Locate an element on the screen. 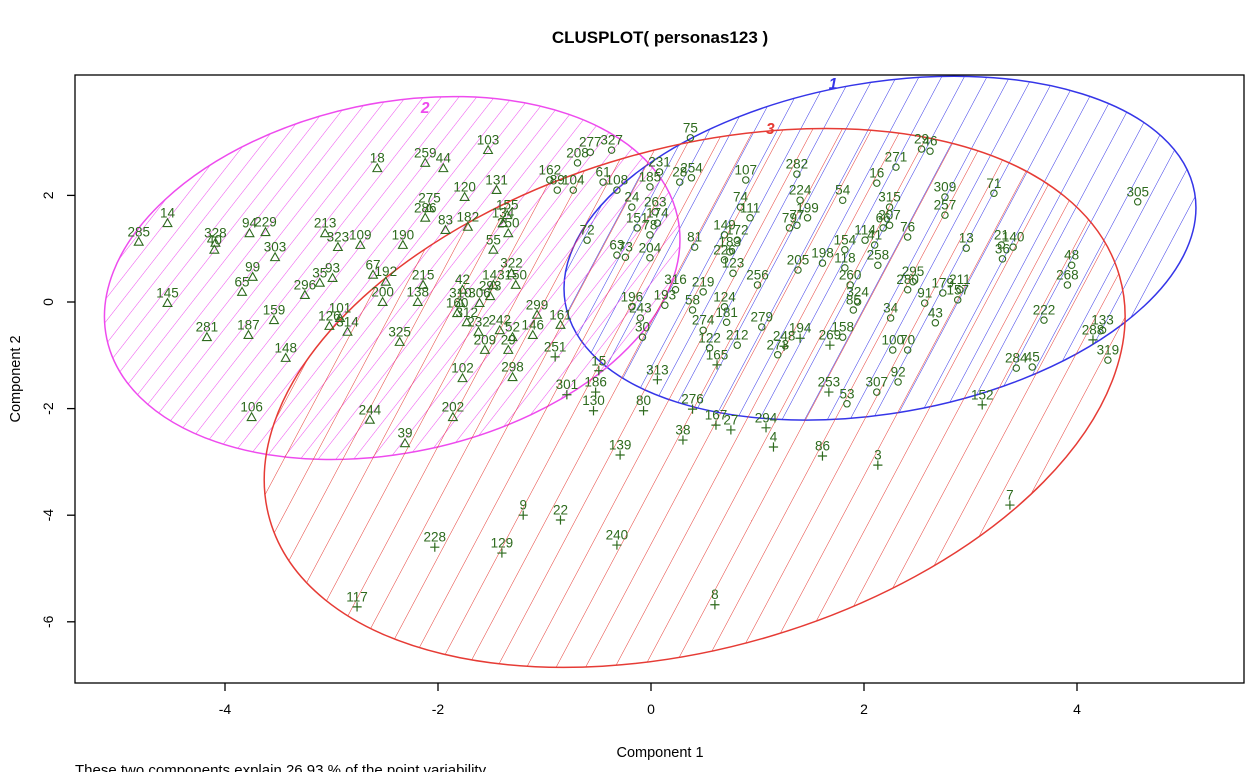  data-point: 54 is located at coordinates (843, 193).